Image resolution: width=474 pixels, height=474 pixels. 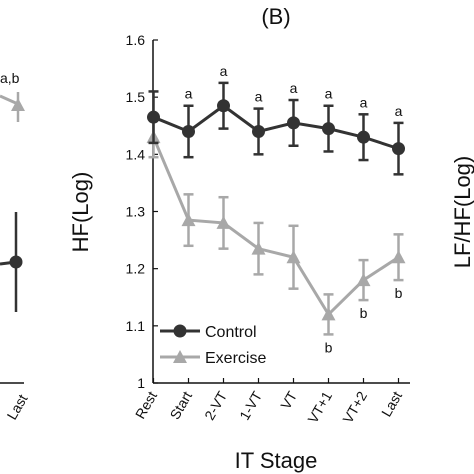 I want to click on x-tick-label: 1-VT, so click(x=250, y=405).